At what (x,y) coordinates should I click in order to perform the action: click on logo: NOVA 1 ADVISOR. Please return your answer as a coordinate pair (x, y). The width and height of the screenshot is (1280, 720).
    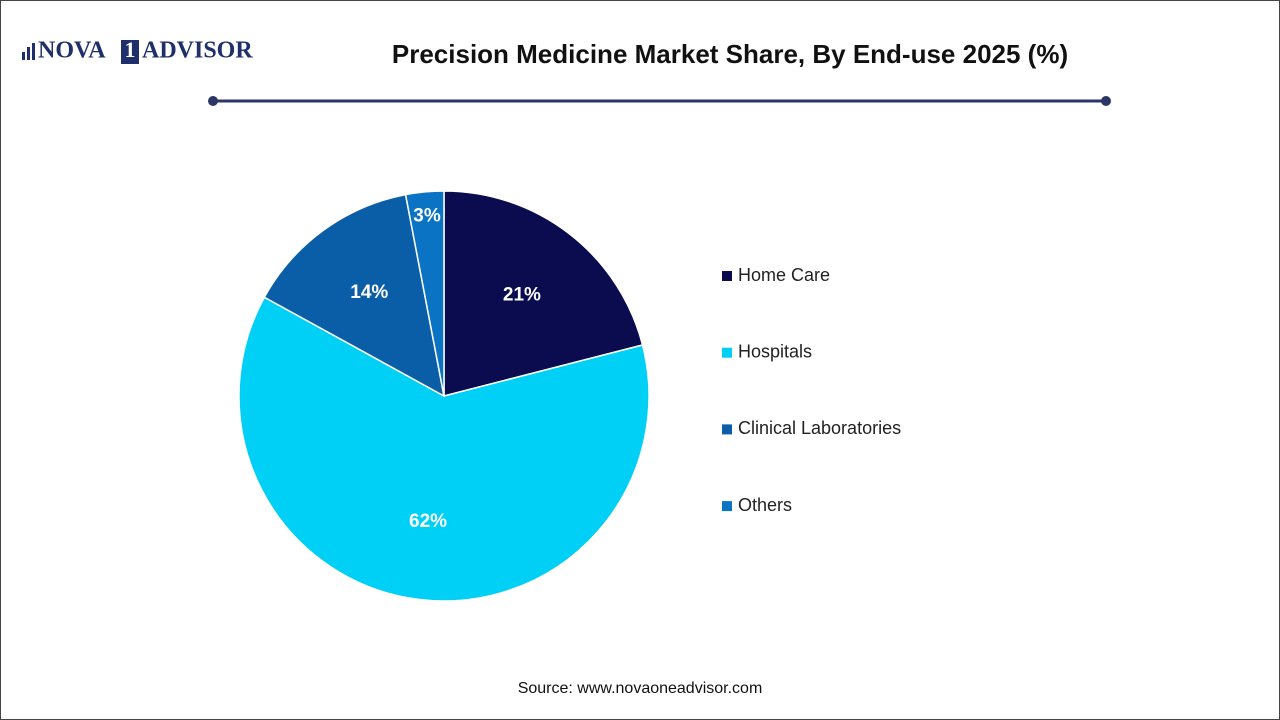
    Looking at the image, I should click on (137, 50).